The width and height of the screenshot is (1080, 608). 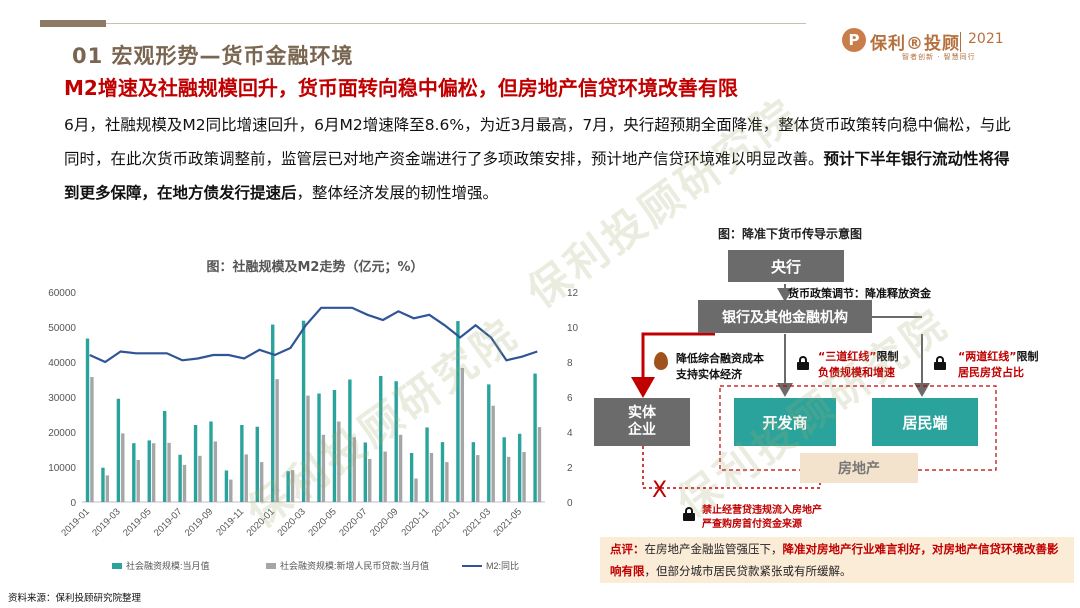 I want to click on legend-label: 社会融资规模:当月值, so click(x=168, y=565).